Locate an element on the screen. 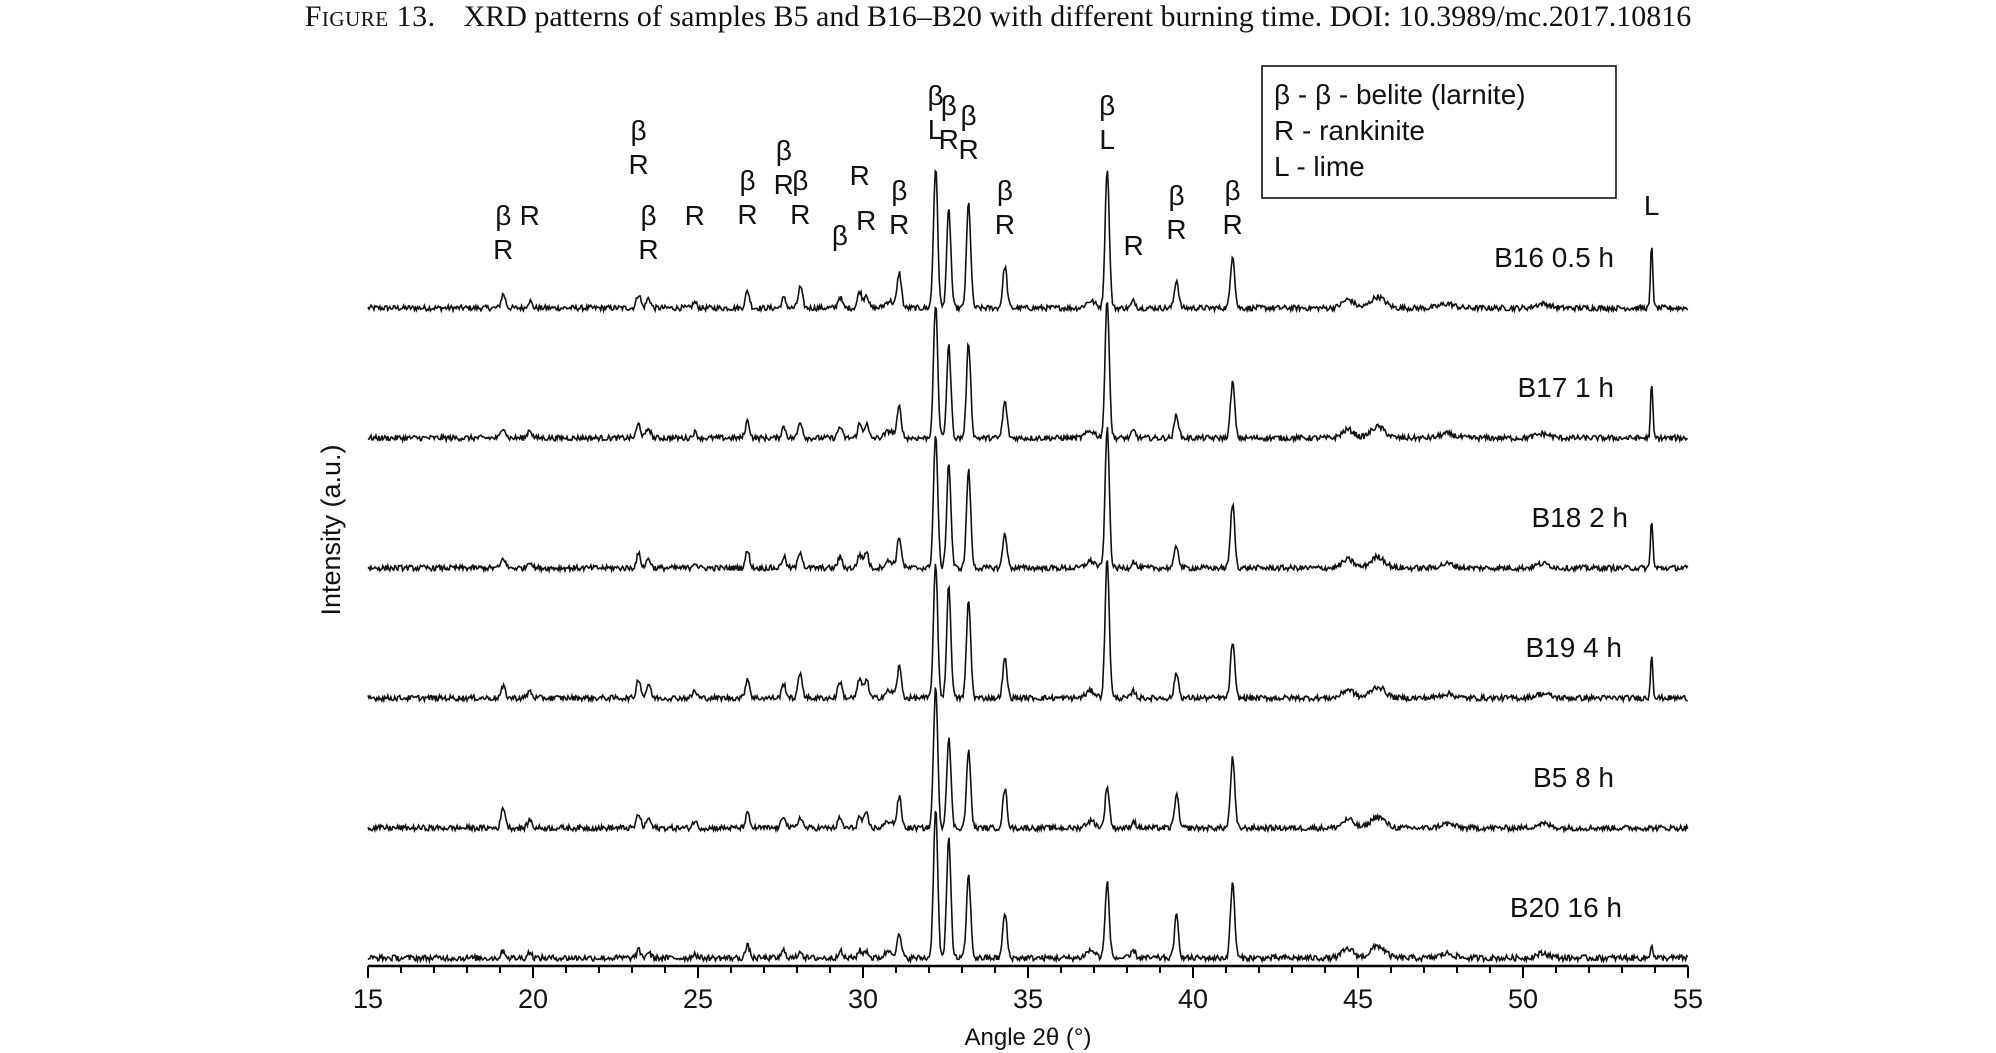 The image size is (1996, 1053). x-tick-label: 35 is located at coordinates (1028, 999).